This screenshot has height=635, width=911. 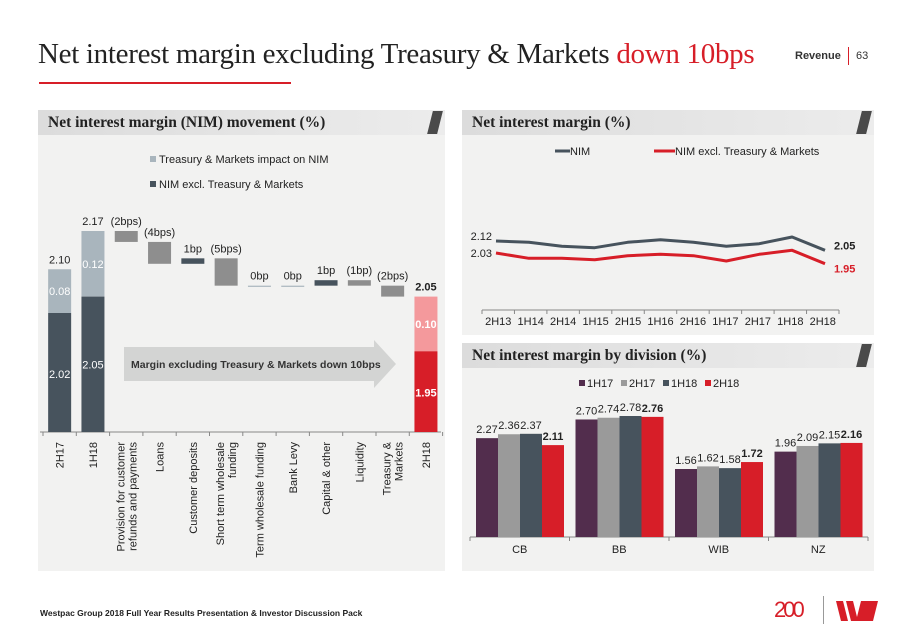 I want to click on nim-excl-label: 2.02, so click(x=59, y=375).